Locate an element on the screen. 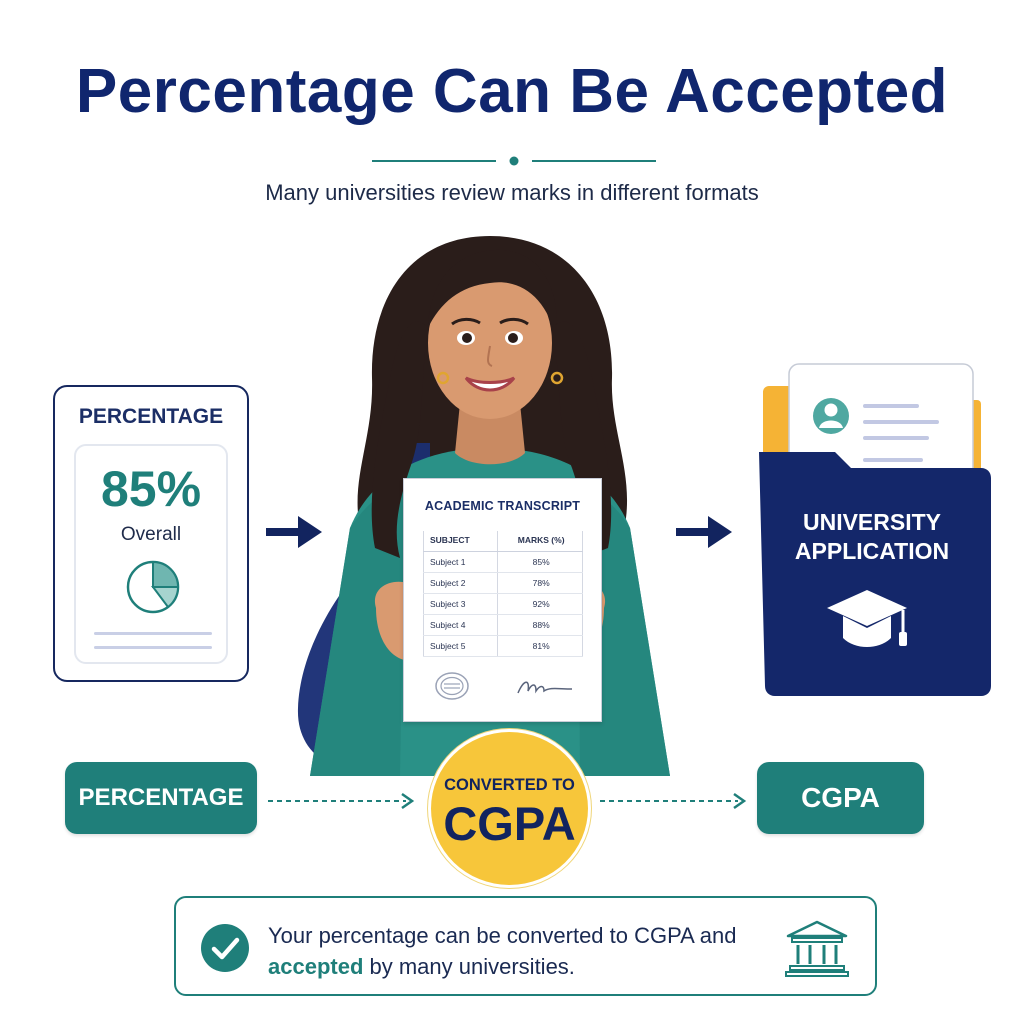  column-header-marks: MARKS (%) is located at coordinates (540, 541).